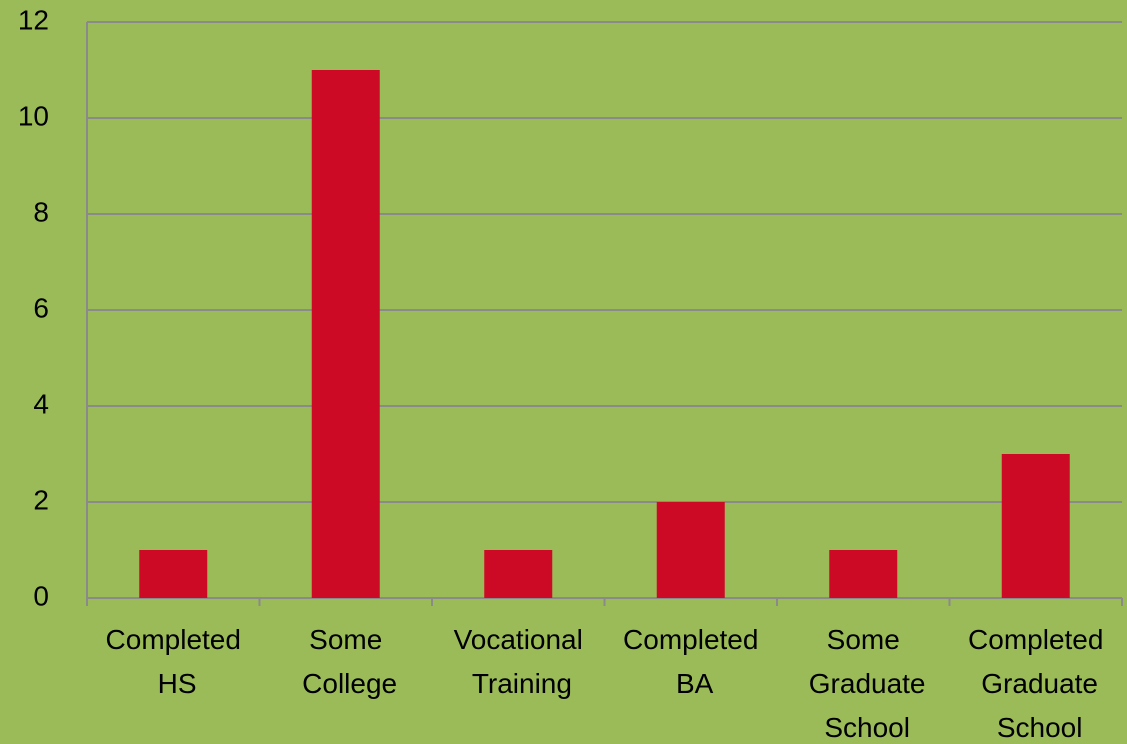 Image resolution: width=1127 pixels, height=744 pixels. What do you see at coordinates (41, 595) in the screenshot?
I see `y-tick-label: 0` at bounding box center [41, 595].